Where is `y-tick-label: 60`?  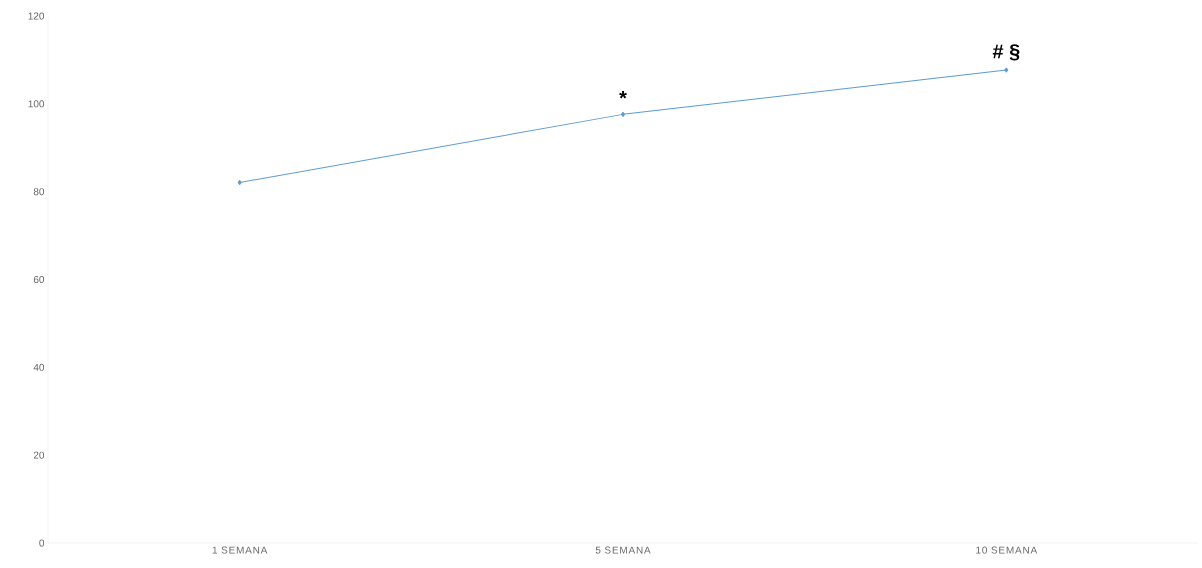 y-tick-label: 60 is located at coordinates (39, 279).